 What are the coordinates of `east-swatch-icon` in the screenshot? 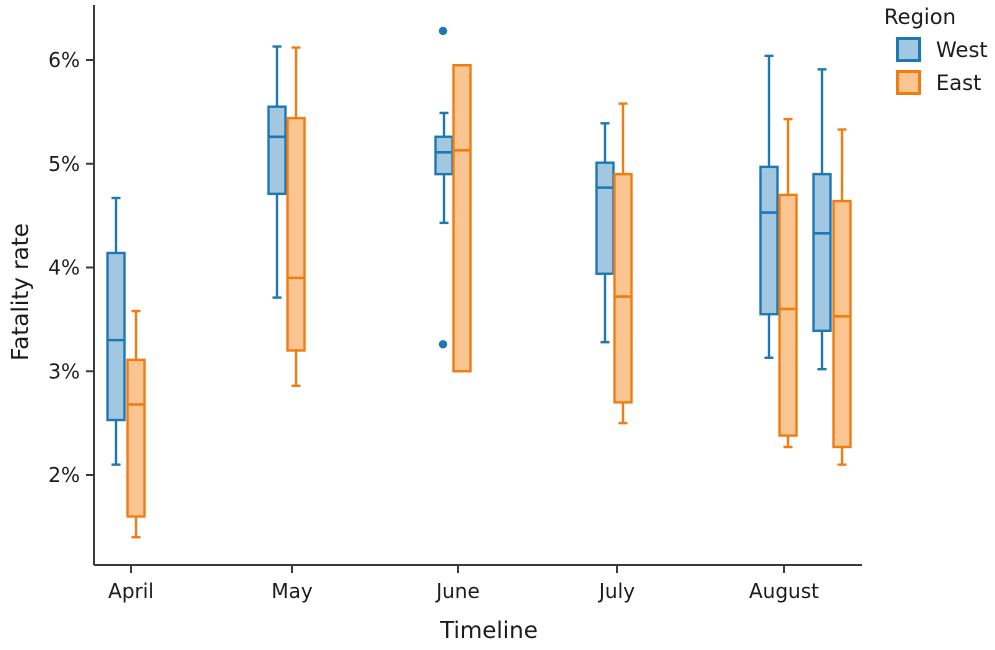 It's located at (908, 82).